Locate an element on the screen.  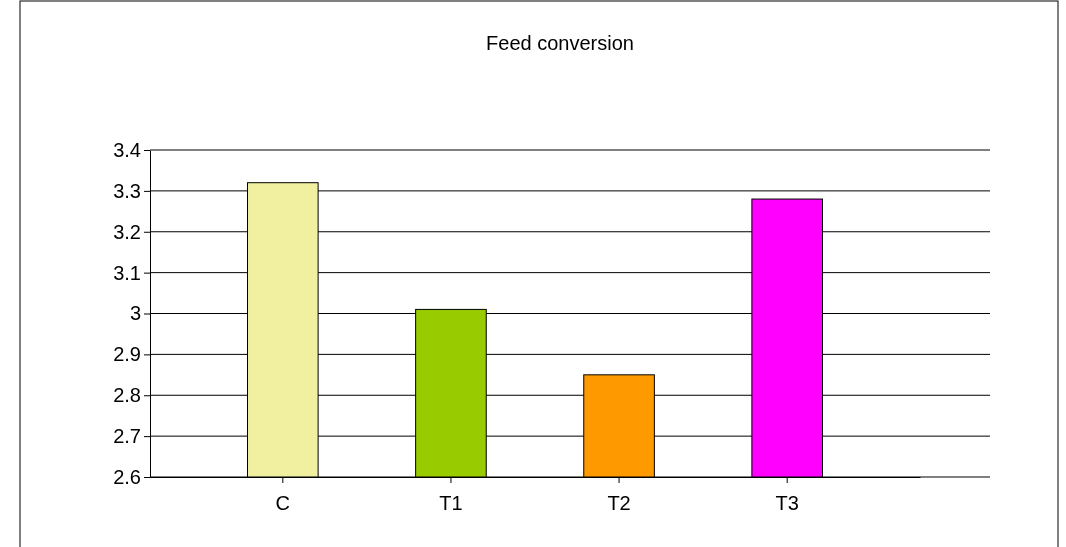
chart-title: Feed conversion is located at coordinates (560, 43).